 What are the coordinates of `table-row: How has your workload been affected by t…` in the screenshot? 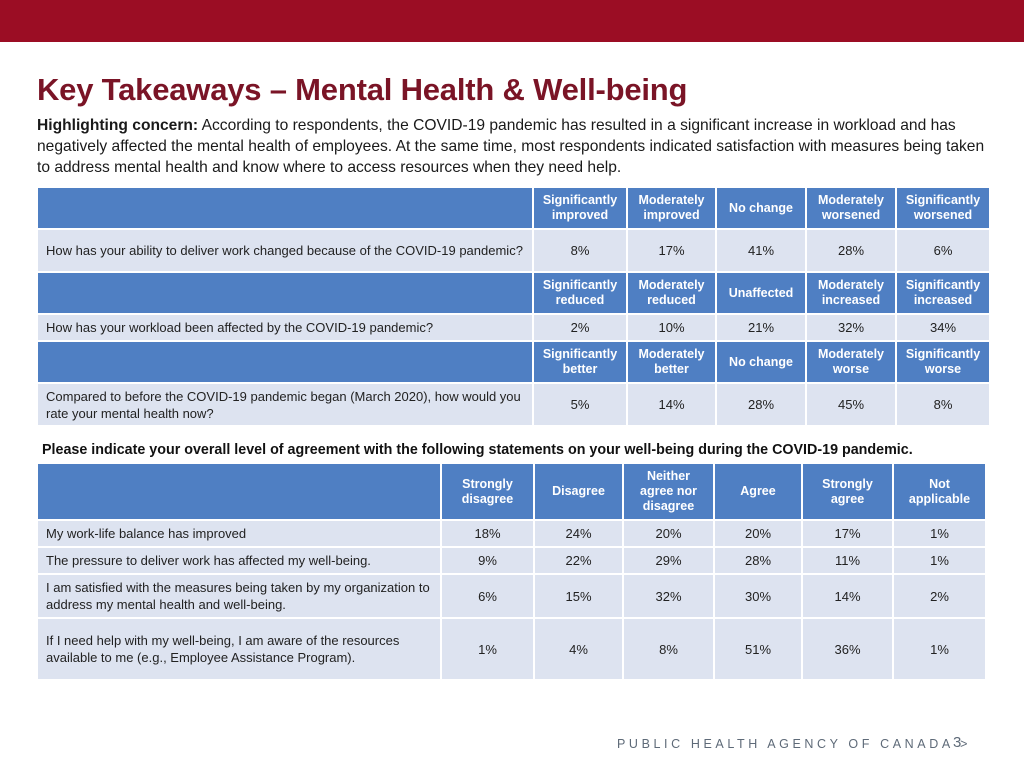 It's located at (513, 327).